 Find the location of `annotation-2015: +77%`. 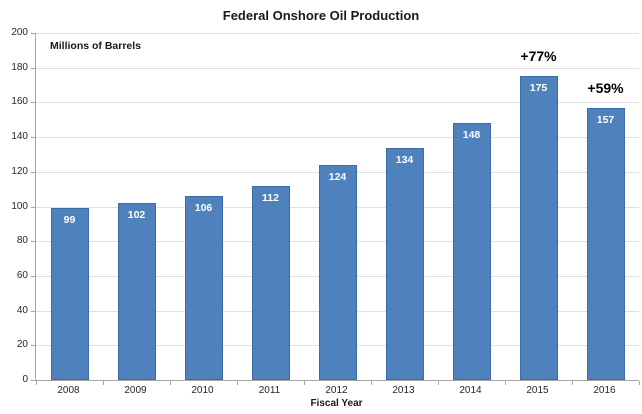

annotation-2015: +77% is located at coordinates (538, 56).